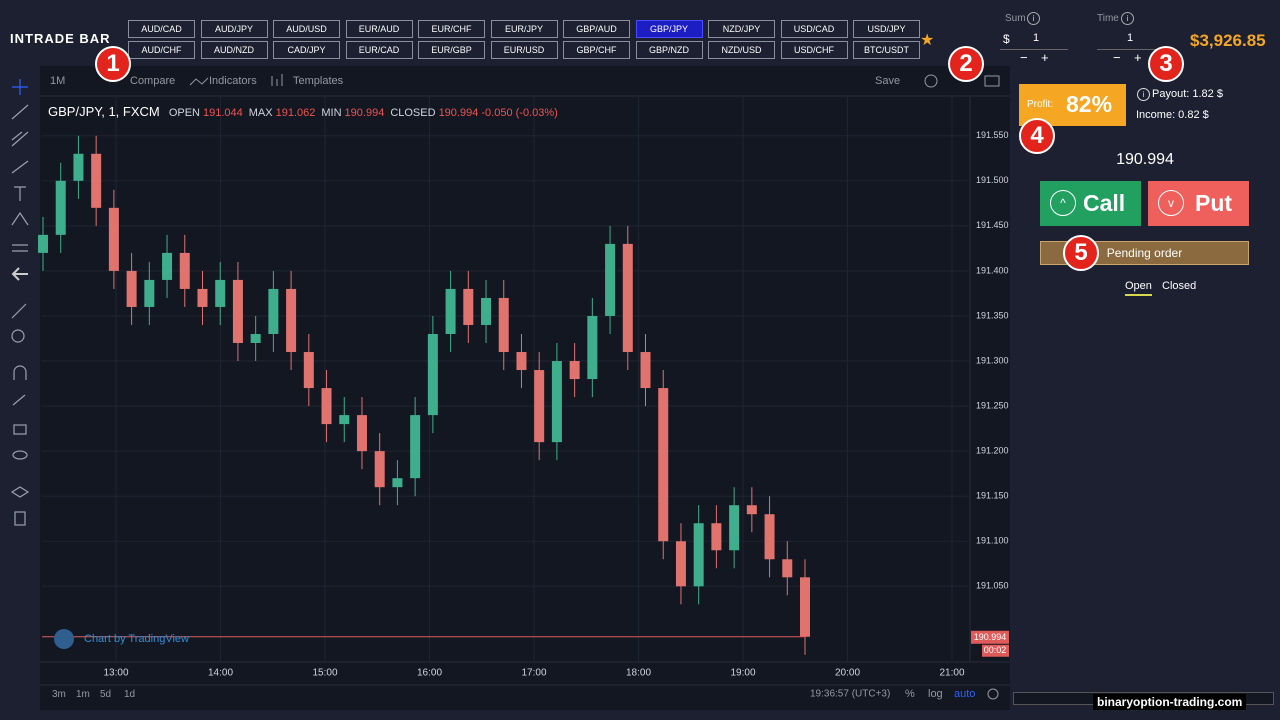 Image resolution: width=1280 pixels, height=720 pixels. What do you see at coordinates (1034, 49) in the screenshot?
I see `underline` at bounding box center [1034, 49].